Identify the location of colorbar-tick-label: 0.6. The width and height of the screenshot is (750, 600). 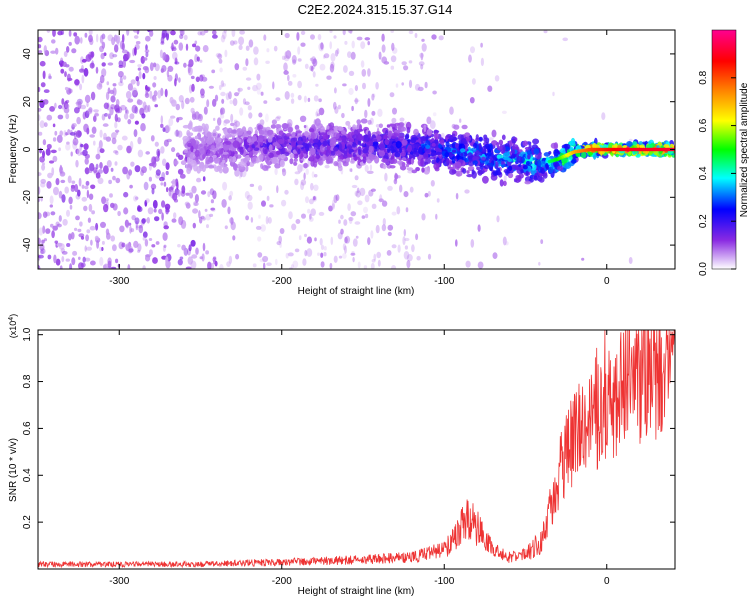
(703, 125).